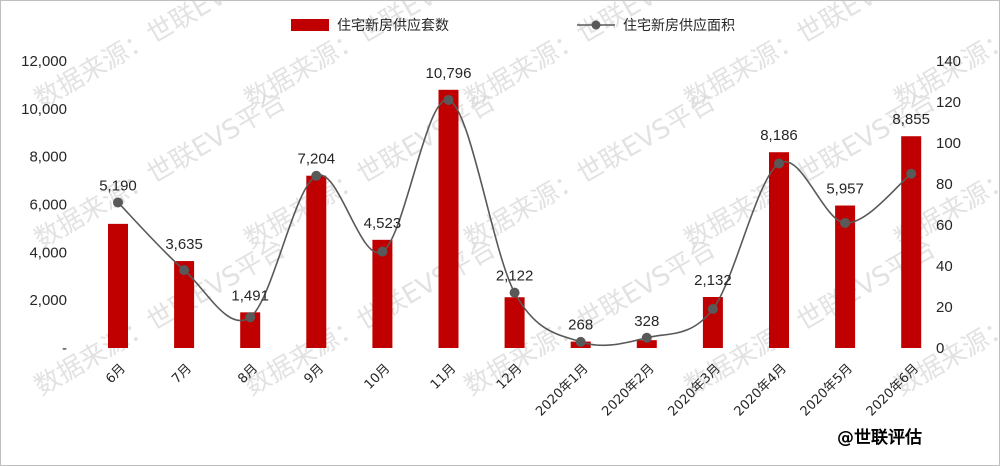 The width and height of the screenshot is (1000, 466). I want to click on y-left-tick-label: 10,000, so click(44, 109).